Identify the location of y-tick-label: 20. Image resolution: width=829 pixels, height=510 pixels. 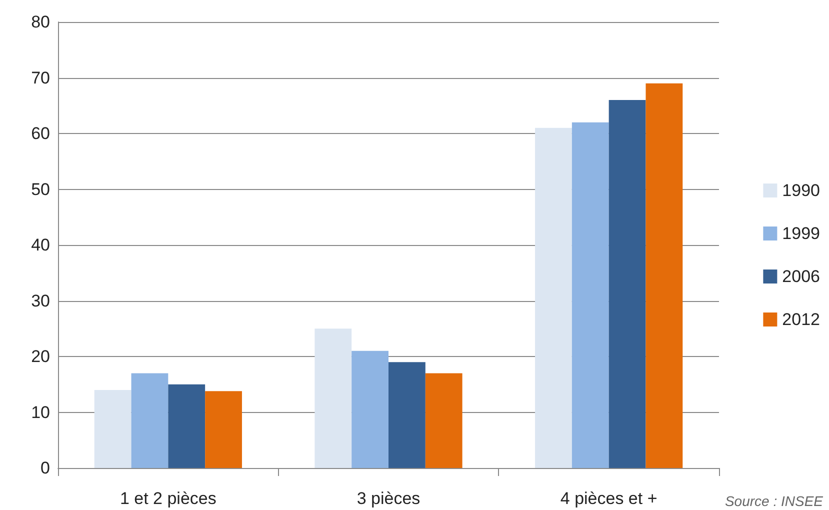
(40, 356).